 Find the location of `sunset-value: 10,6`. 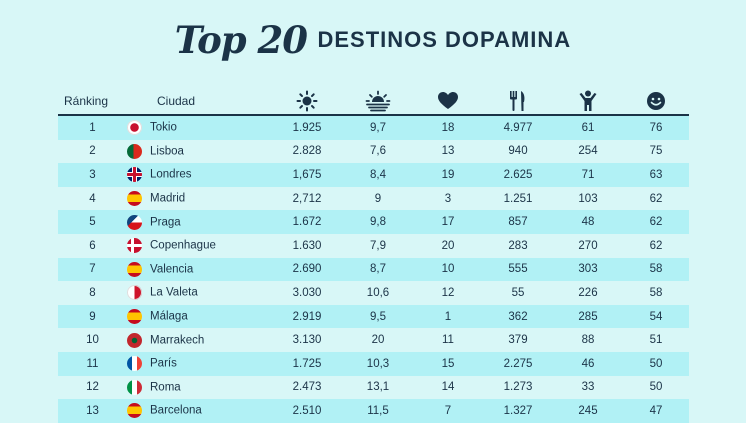

sunset-value: 10,6 is located at coordinates (378, 293).